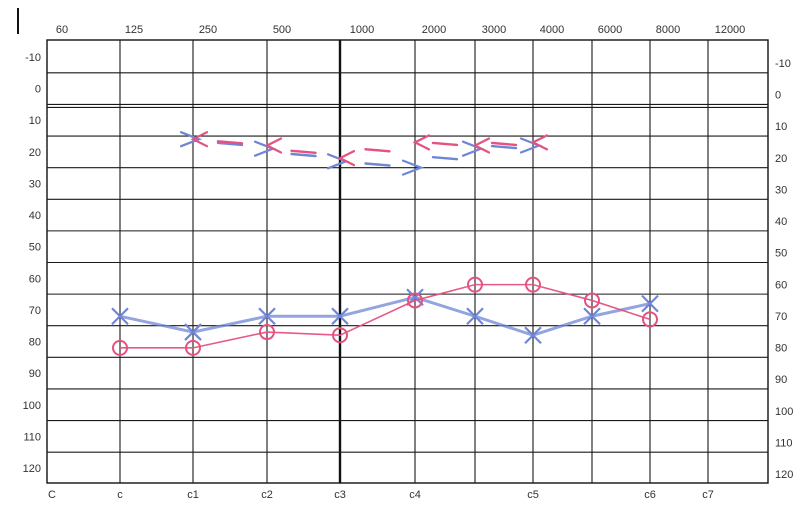  Describe the element at coordinates (781, 285) in the screenshot. I see `level-tick-label-right: 60` at that location.